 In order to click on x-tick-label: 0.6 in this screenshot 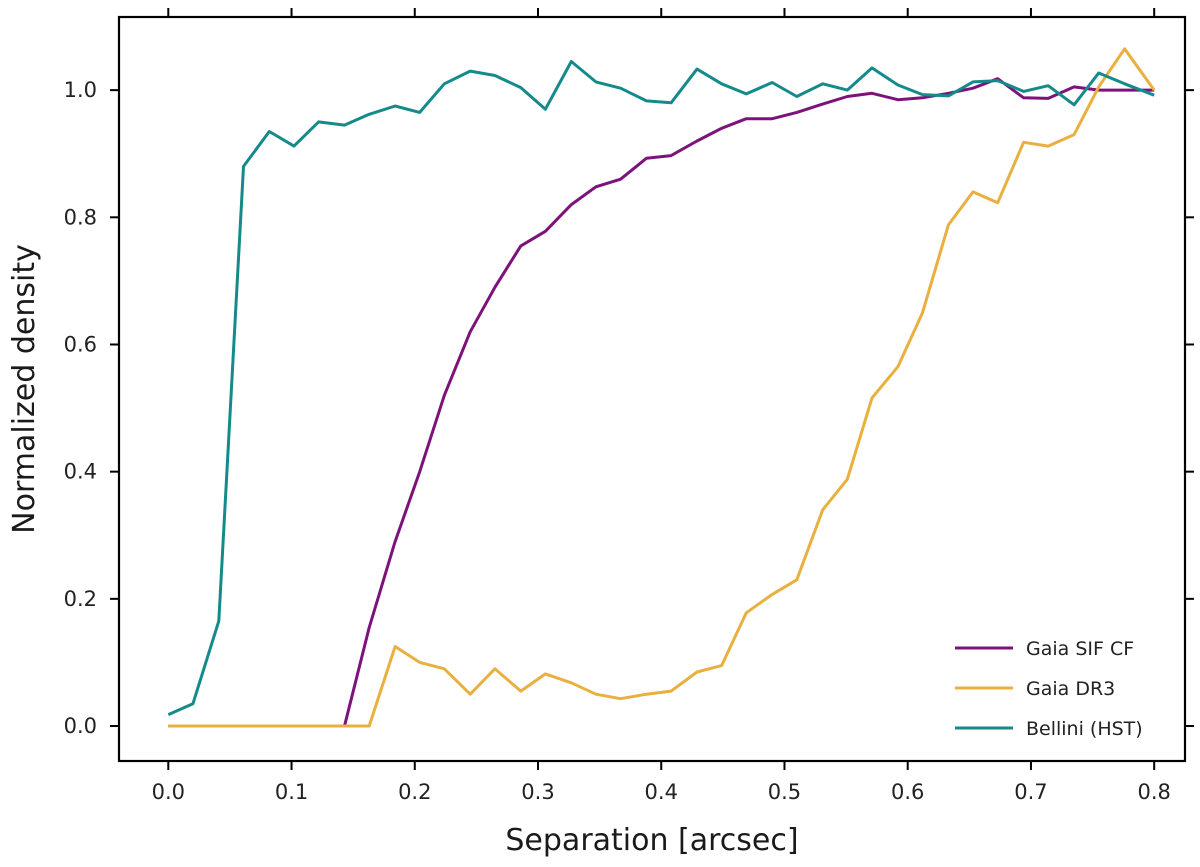, I will do `click(907, 792)`.